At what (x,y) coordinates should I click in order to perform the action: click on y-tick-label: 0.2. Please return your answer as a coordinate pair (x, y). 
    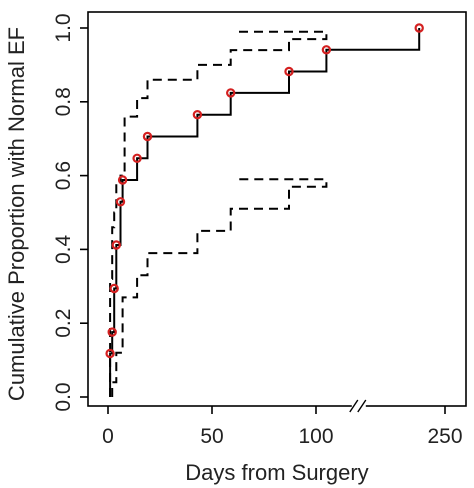
    Looking at the image, I should click on (63, 323).